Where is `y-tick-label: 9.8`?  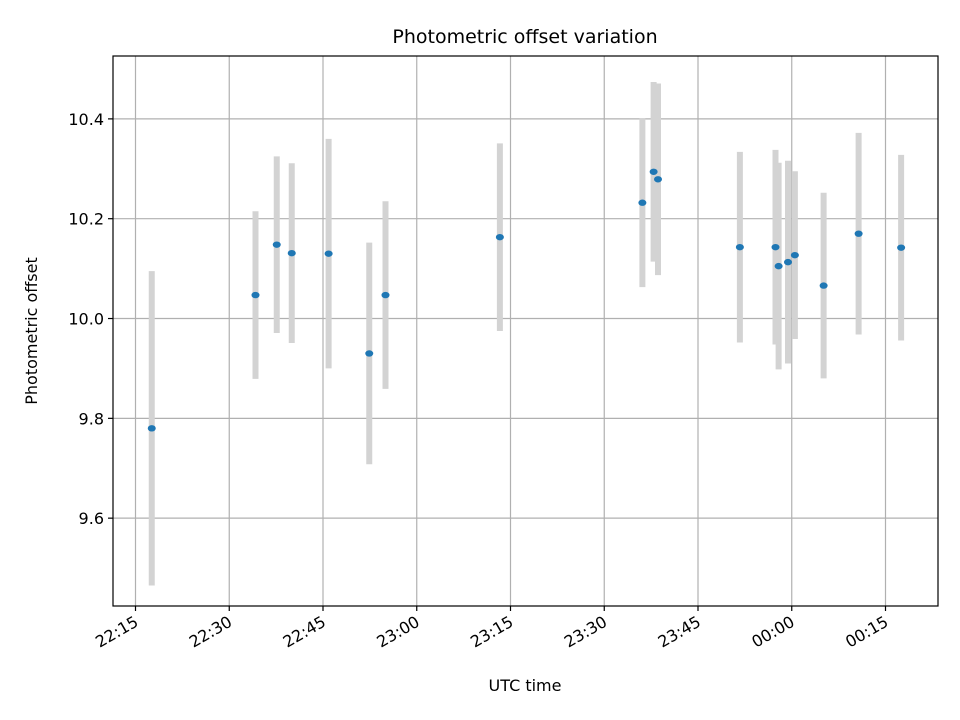 y-tick-label: 9.8 is located at coordinates (91, 418).